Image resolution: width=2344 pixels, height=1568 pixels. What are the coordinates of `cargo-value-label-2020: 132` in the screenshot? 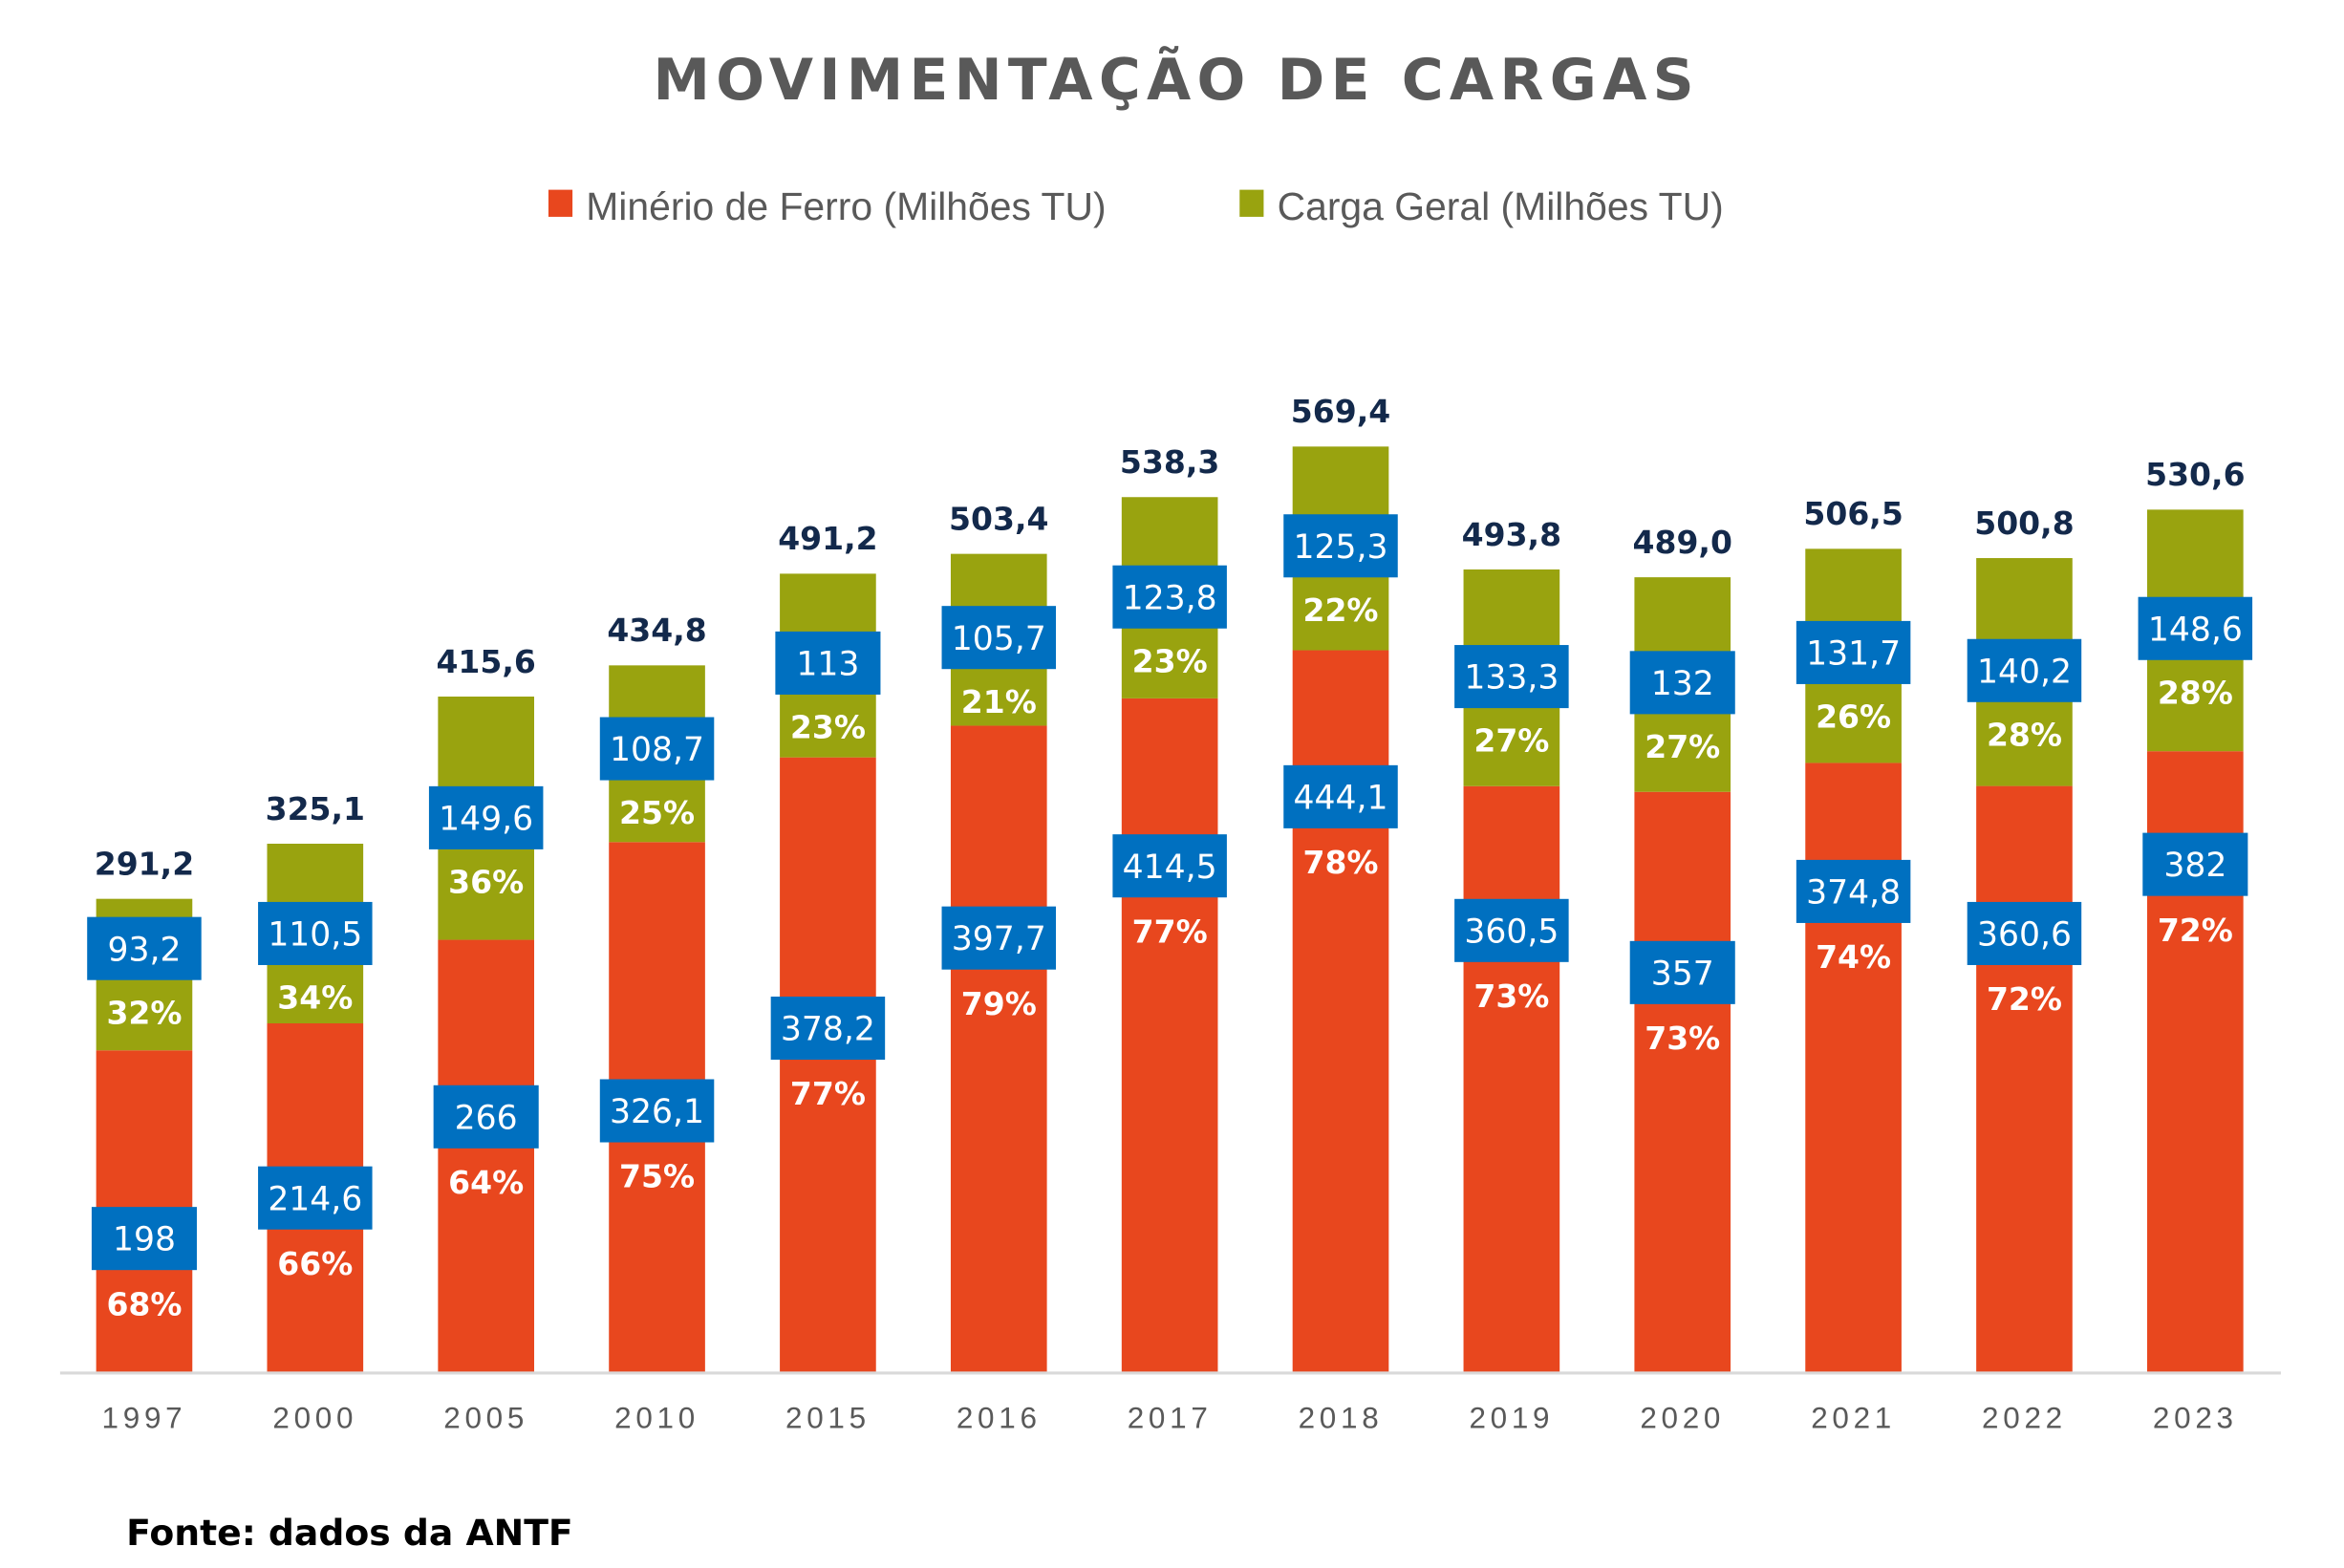 It's located at (1682, 684).